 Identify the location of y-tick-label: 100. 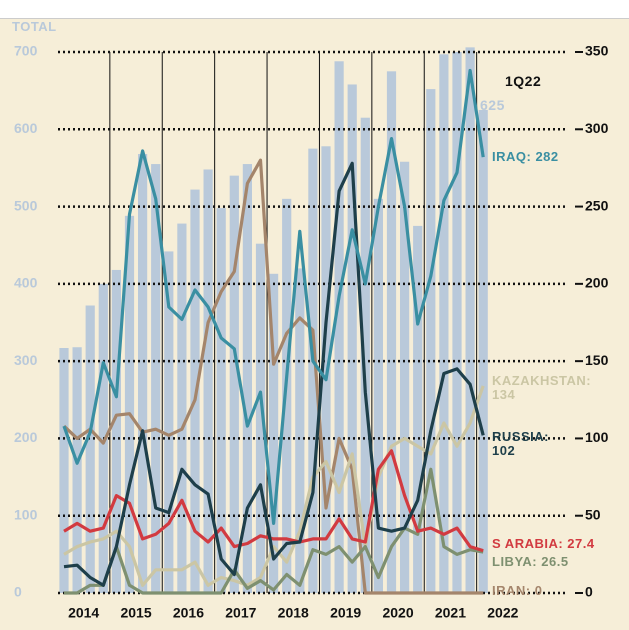
(26, 514).